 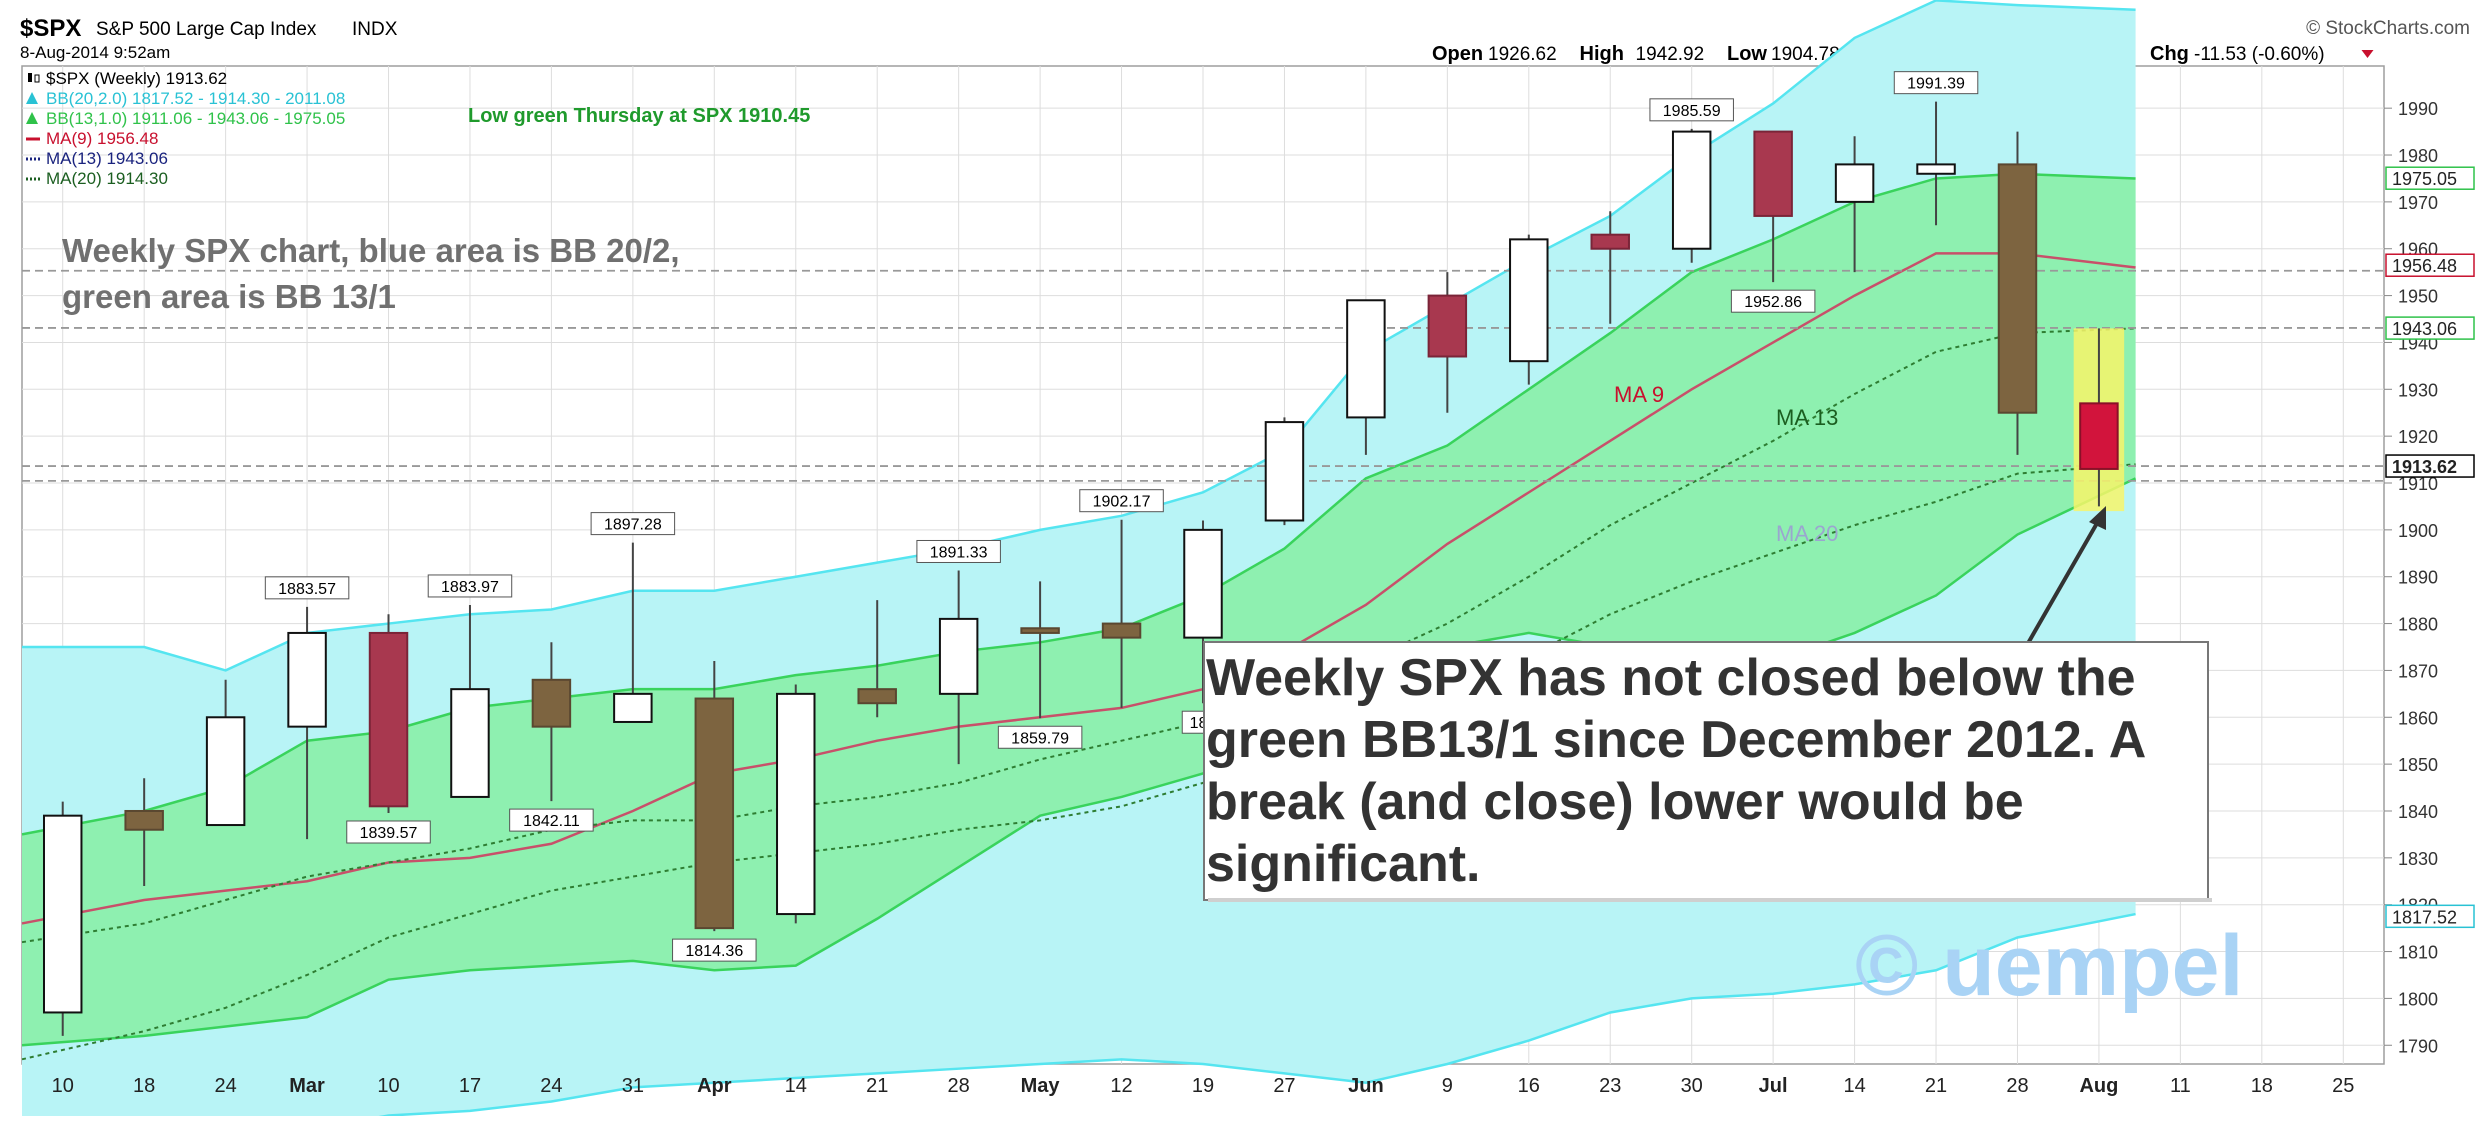 I want to click on y-tick-label: 1880, so click(x=2418, y=625).